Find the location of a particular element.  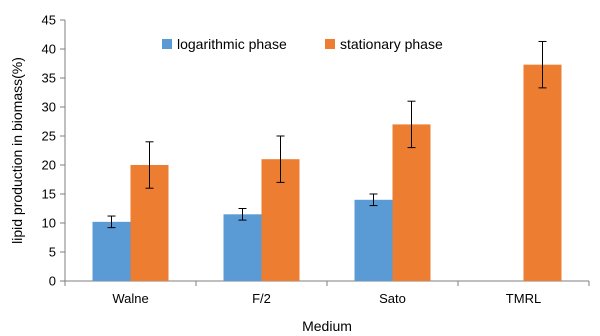

y-axis-title: lipid production in biomass(%) is located at coordinates (17, 150).